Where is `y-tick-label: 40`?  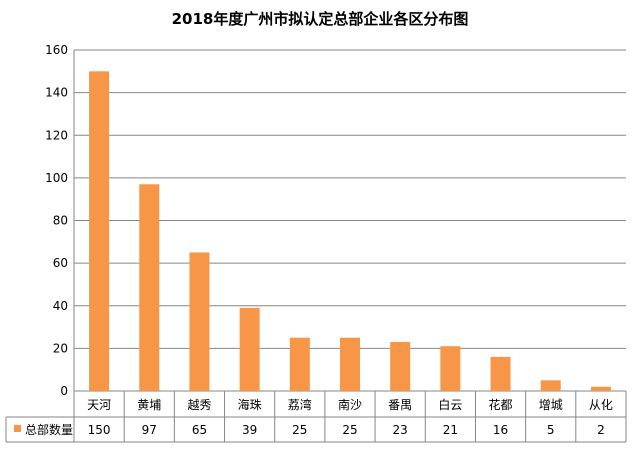
y-tick-label: 40 is located at coordinates (60, 306).